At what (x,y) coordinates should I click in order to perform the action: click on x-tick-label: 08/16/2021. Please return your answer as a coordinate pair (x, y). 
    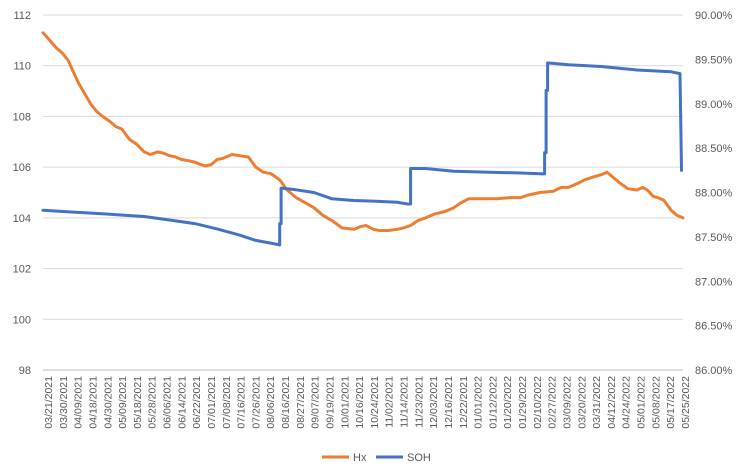
    Looking at the image, I should click on (286, 402).